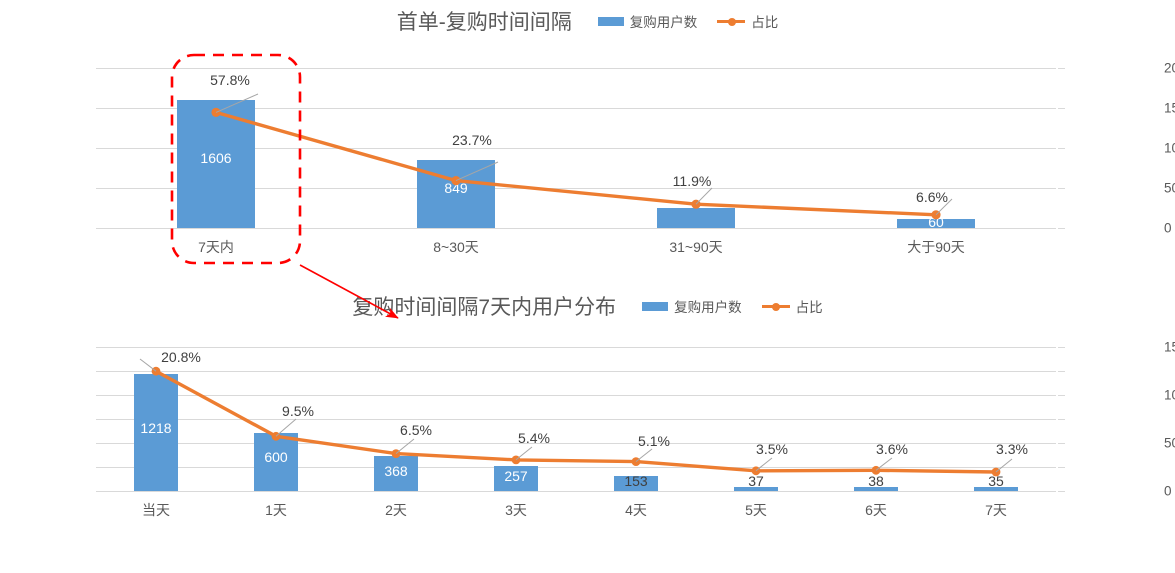  I want to click on bar-group: 153 5.1% 4天, so click(636, 432).